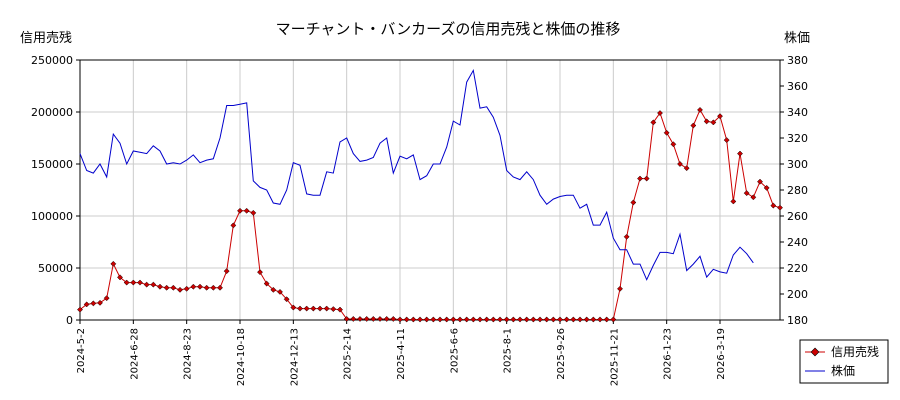 Image resolution: width=900 pixels, height=400 pixels. What do you see at coordinates (52, 60) in the screenshot?
I see `y-tick-label-left: 250000` at bounding box center [52, 60].